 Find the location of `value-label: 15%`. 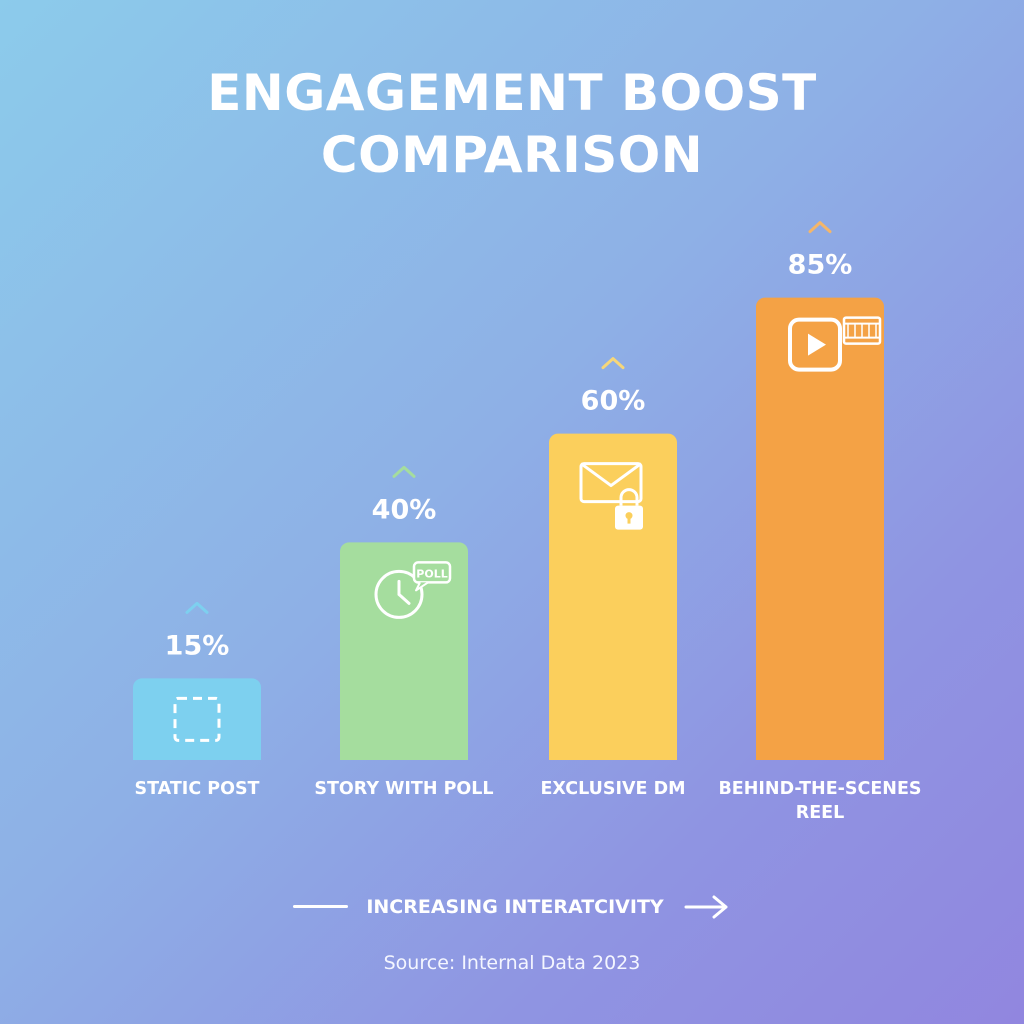

value-label: 15% is located at coordinates (197, 645).